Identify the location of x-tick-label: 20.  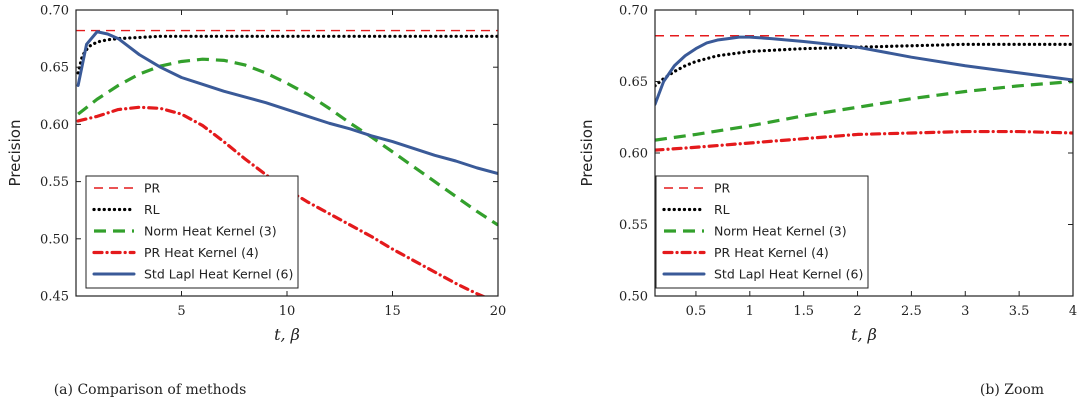
(498, 311).